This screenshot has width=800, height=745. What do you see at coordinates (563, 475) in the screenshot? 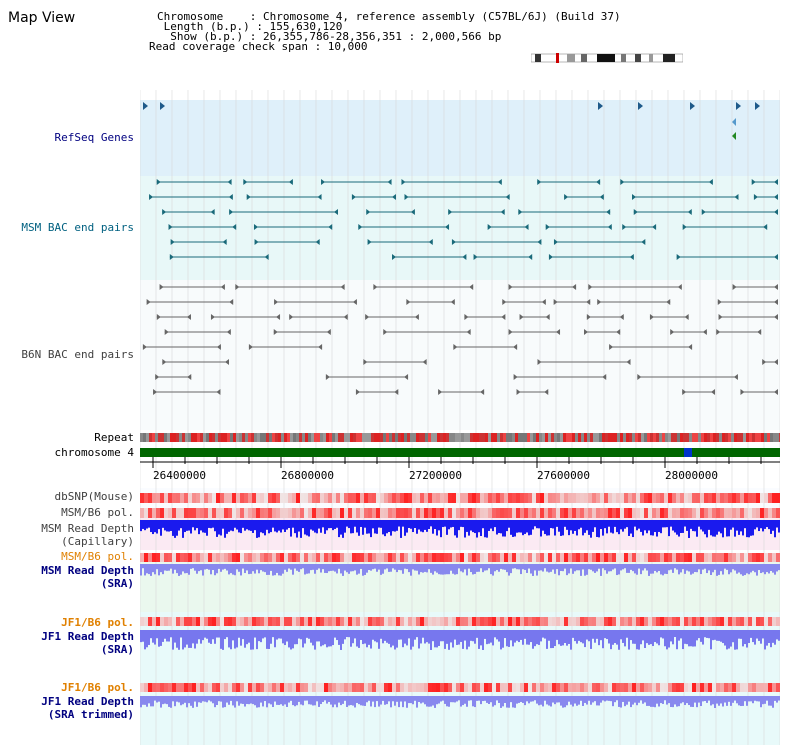
I see `axis-tick-label: 27600000` at bounding box center [563, 475].